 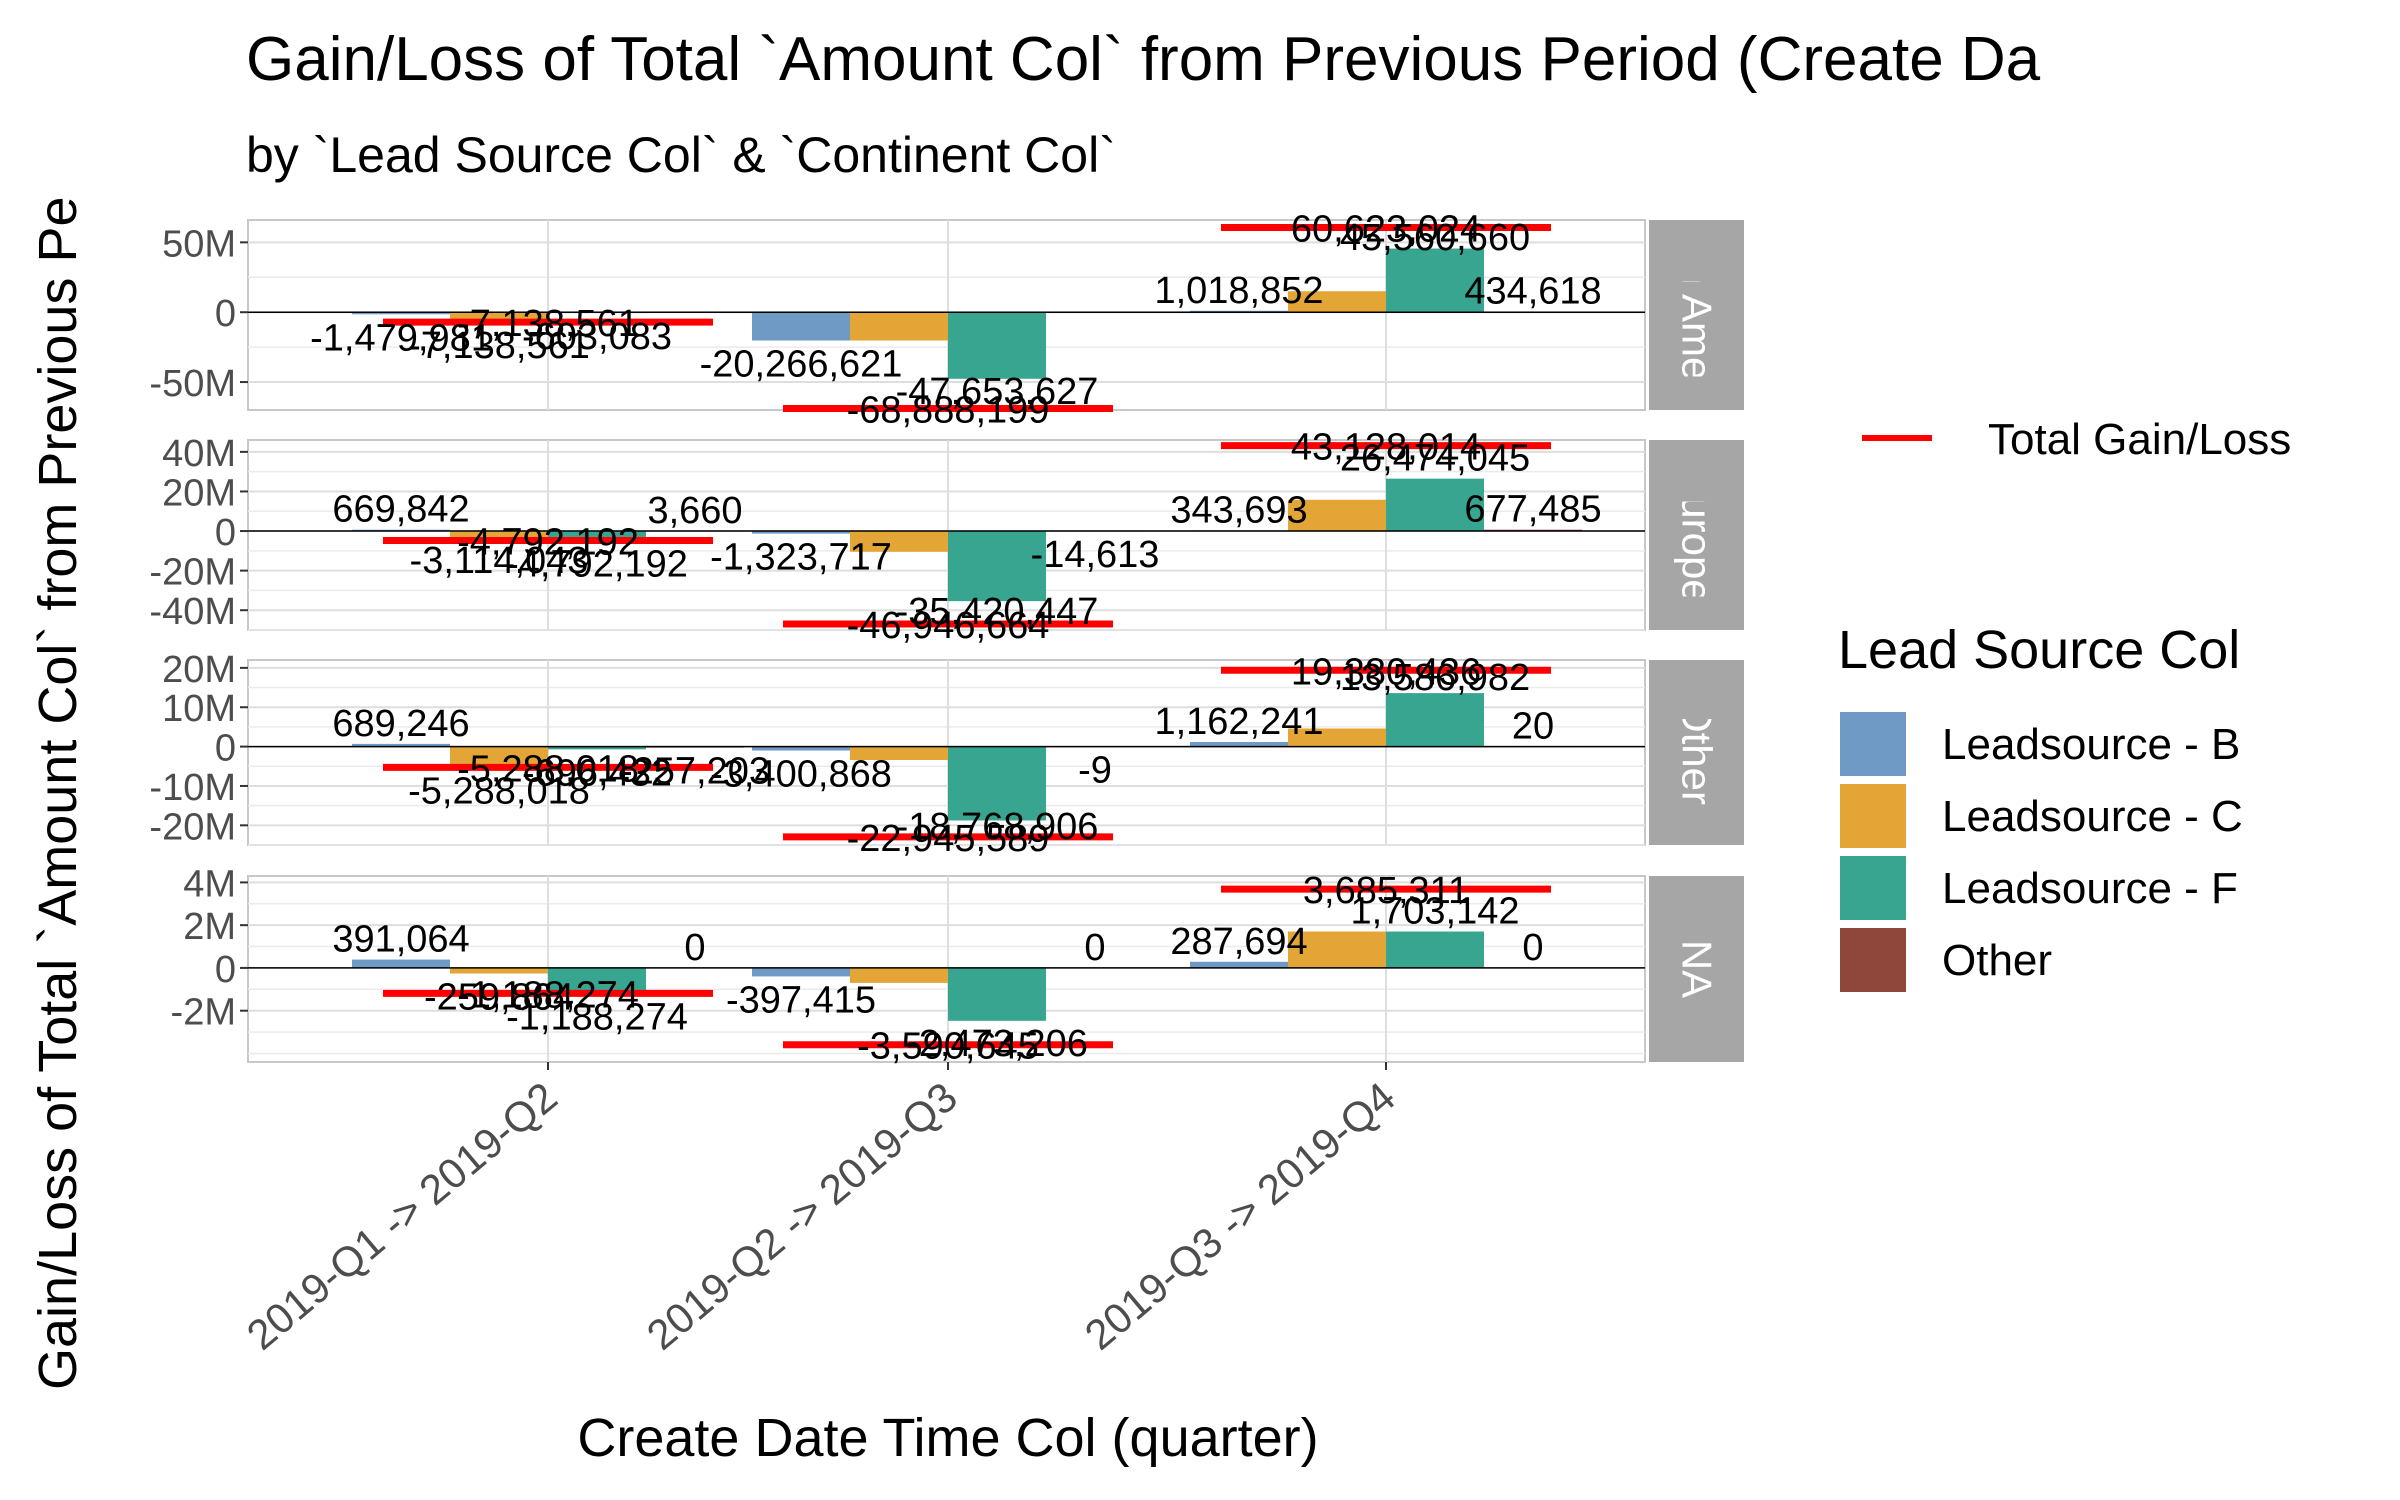 What do you see at coordinates (997, 612) in the screenshot?
I see `bar-value-label: -35,420,447` at bounding box center [997, 612].